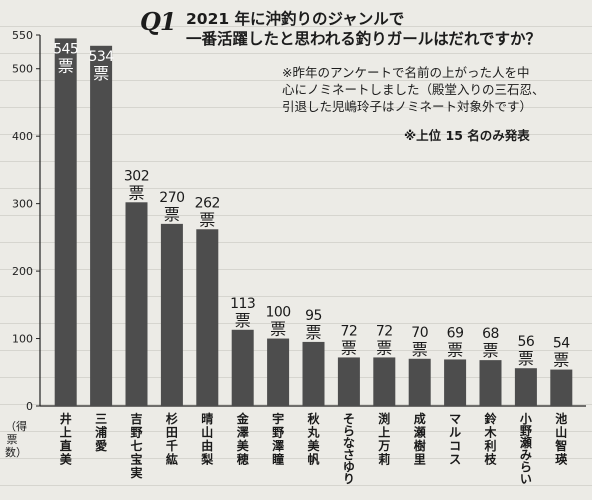 The image size is (592, 500). Describe the element at coordinates (349, 419) in the screenshot. I see `category-label-char: そ` at that location.